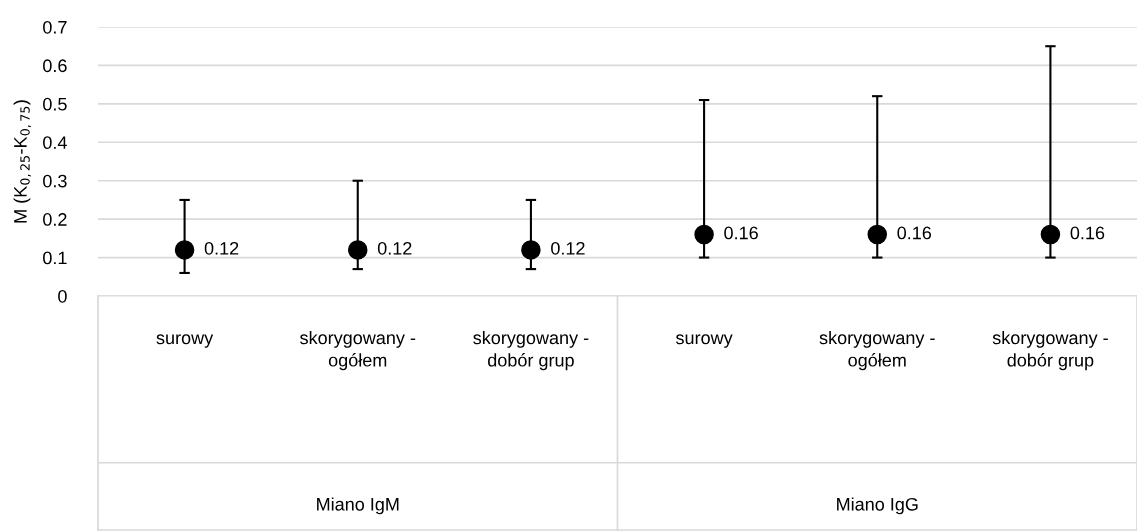 This screenshot has width=1137, height=532. Describe the element at coordinates (877, 506) in the screenshot. I see `text: Miano IgG` at that location.